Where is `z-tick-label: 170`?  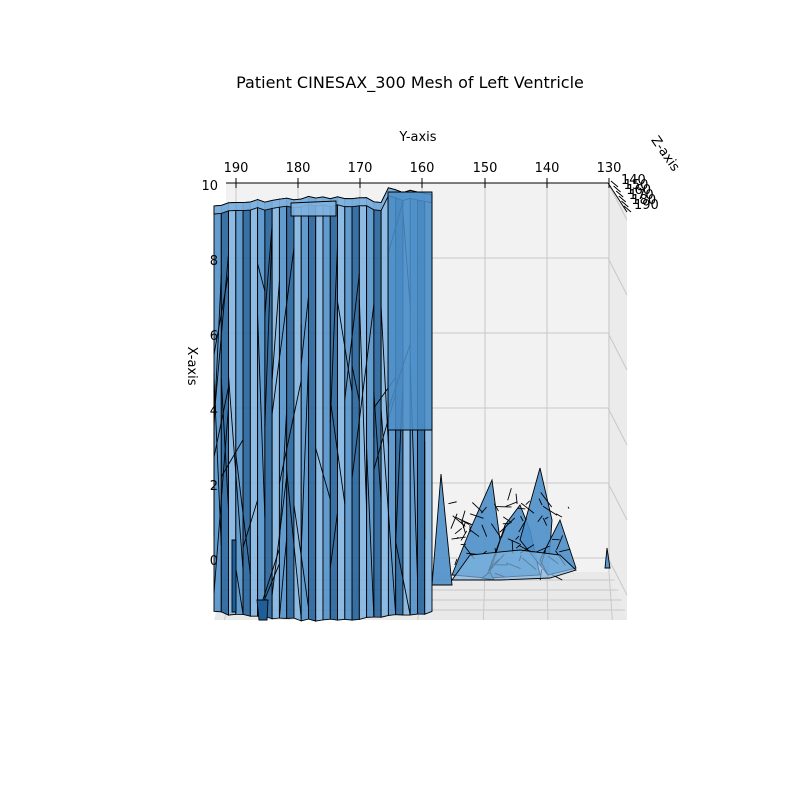 z-tick-label: 170 is located at coordinates (641, 195).